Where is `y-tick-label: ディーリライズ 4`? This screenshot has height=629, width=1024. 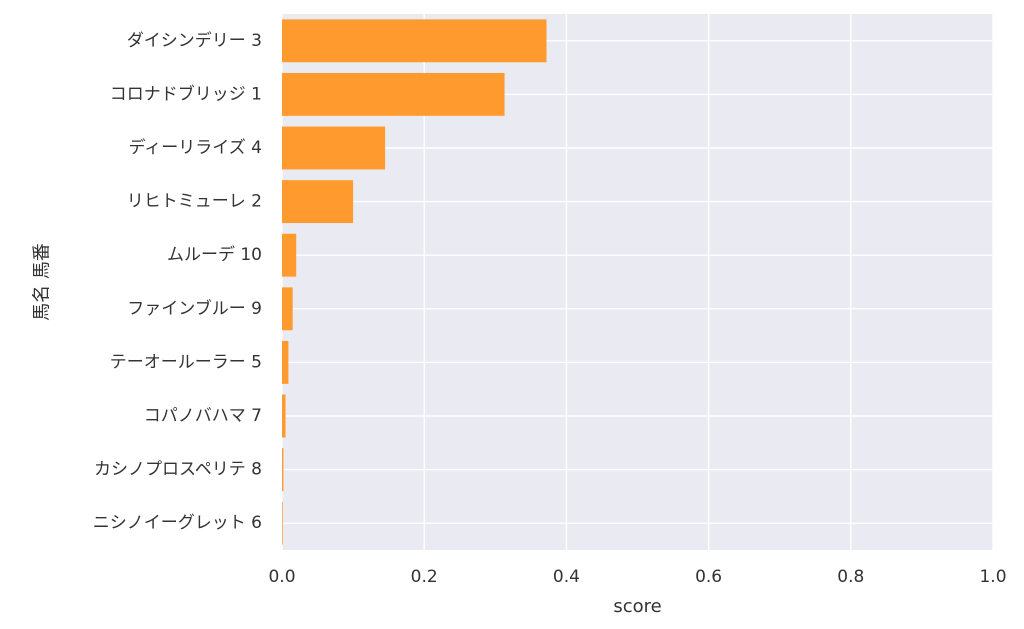
y-tick-label: ディーリライズ 4 is located at coordinates (195, 147).